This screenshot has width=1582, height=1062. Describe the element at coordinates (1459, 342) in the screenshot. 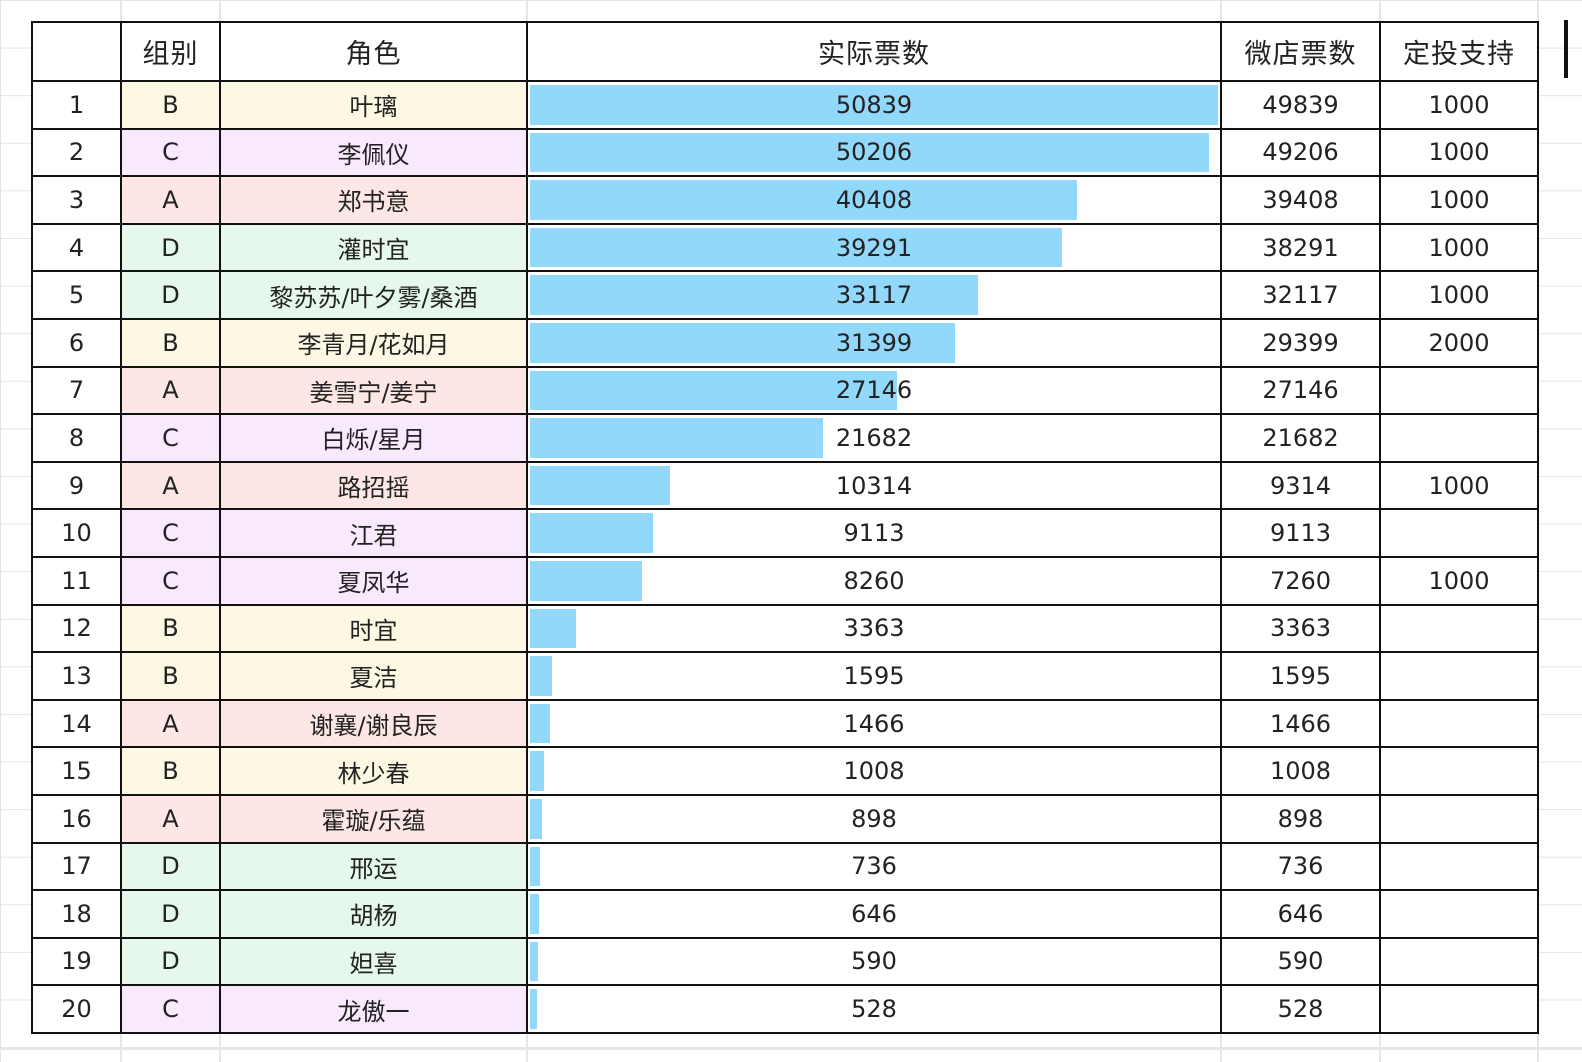

I see `fixed-support-cell: 2000` at that location.